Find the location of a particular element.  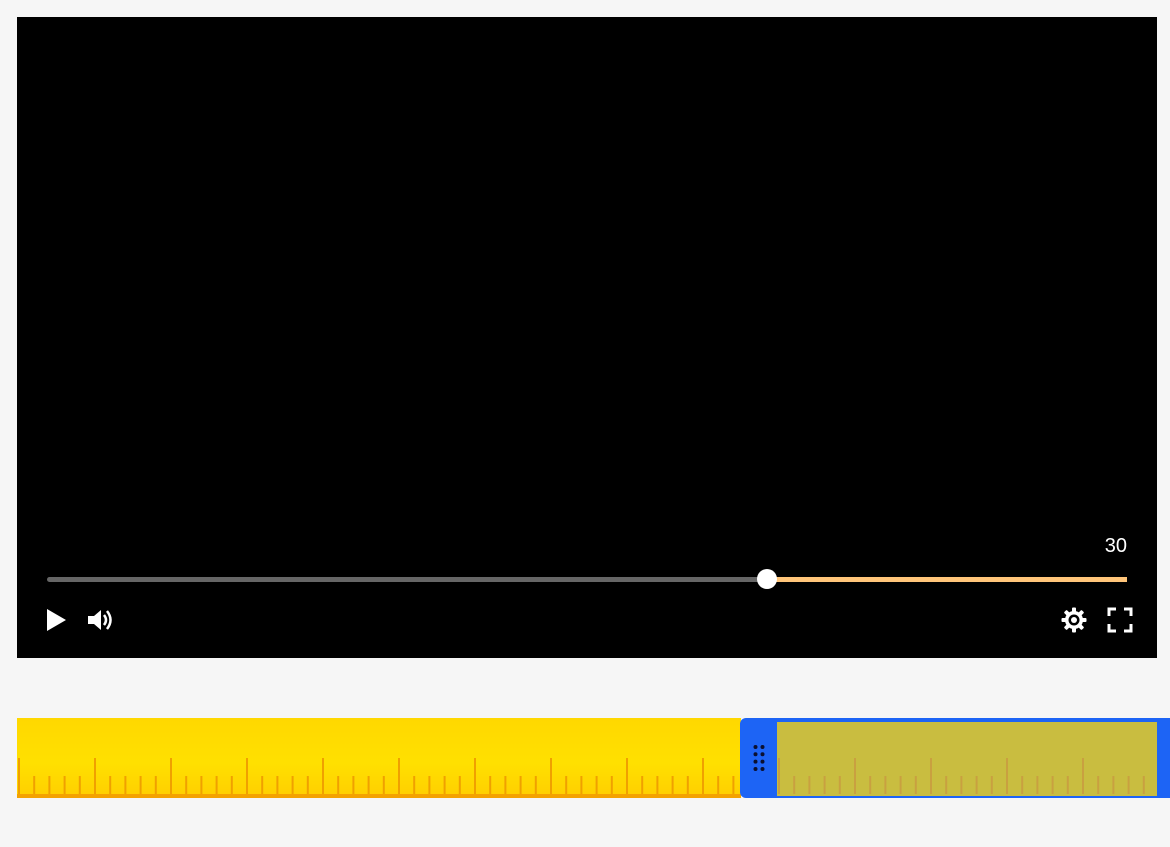

selected-ruler is located at coordinates (961, 776).